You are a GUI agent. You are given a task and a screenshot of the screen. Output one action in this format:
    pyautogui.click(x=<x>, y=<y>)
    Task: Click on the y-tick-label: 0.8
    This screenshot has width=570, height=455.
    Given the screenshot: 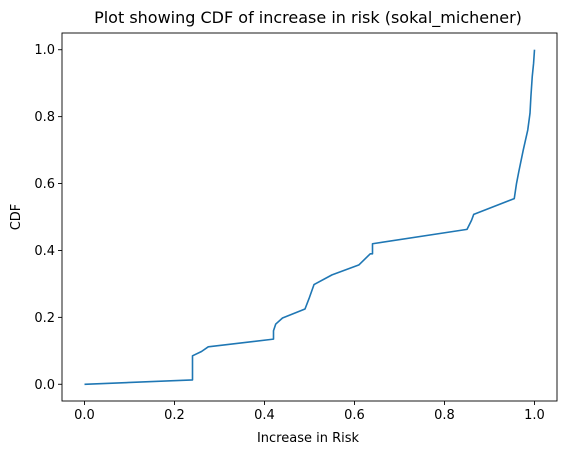 What is the action you would take?
    pyautogui.click(x=44, y=117)
    